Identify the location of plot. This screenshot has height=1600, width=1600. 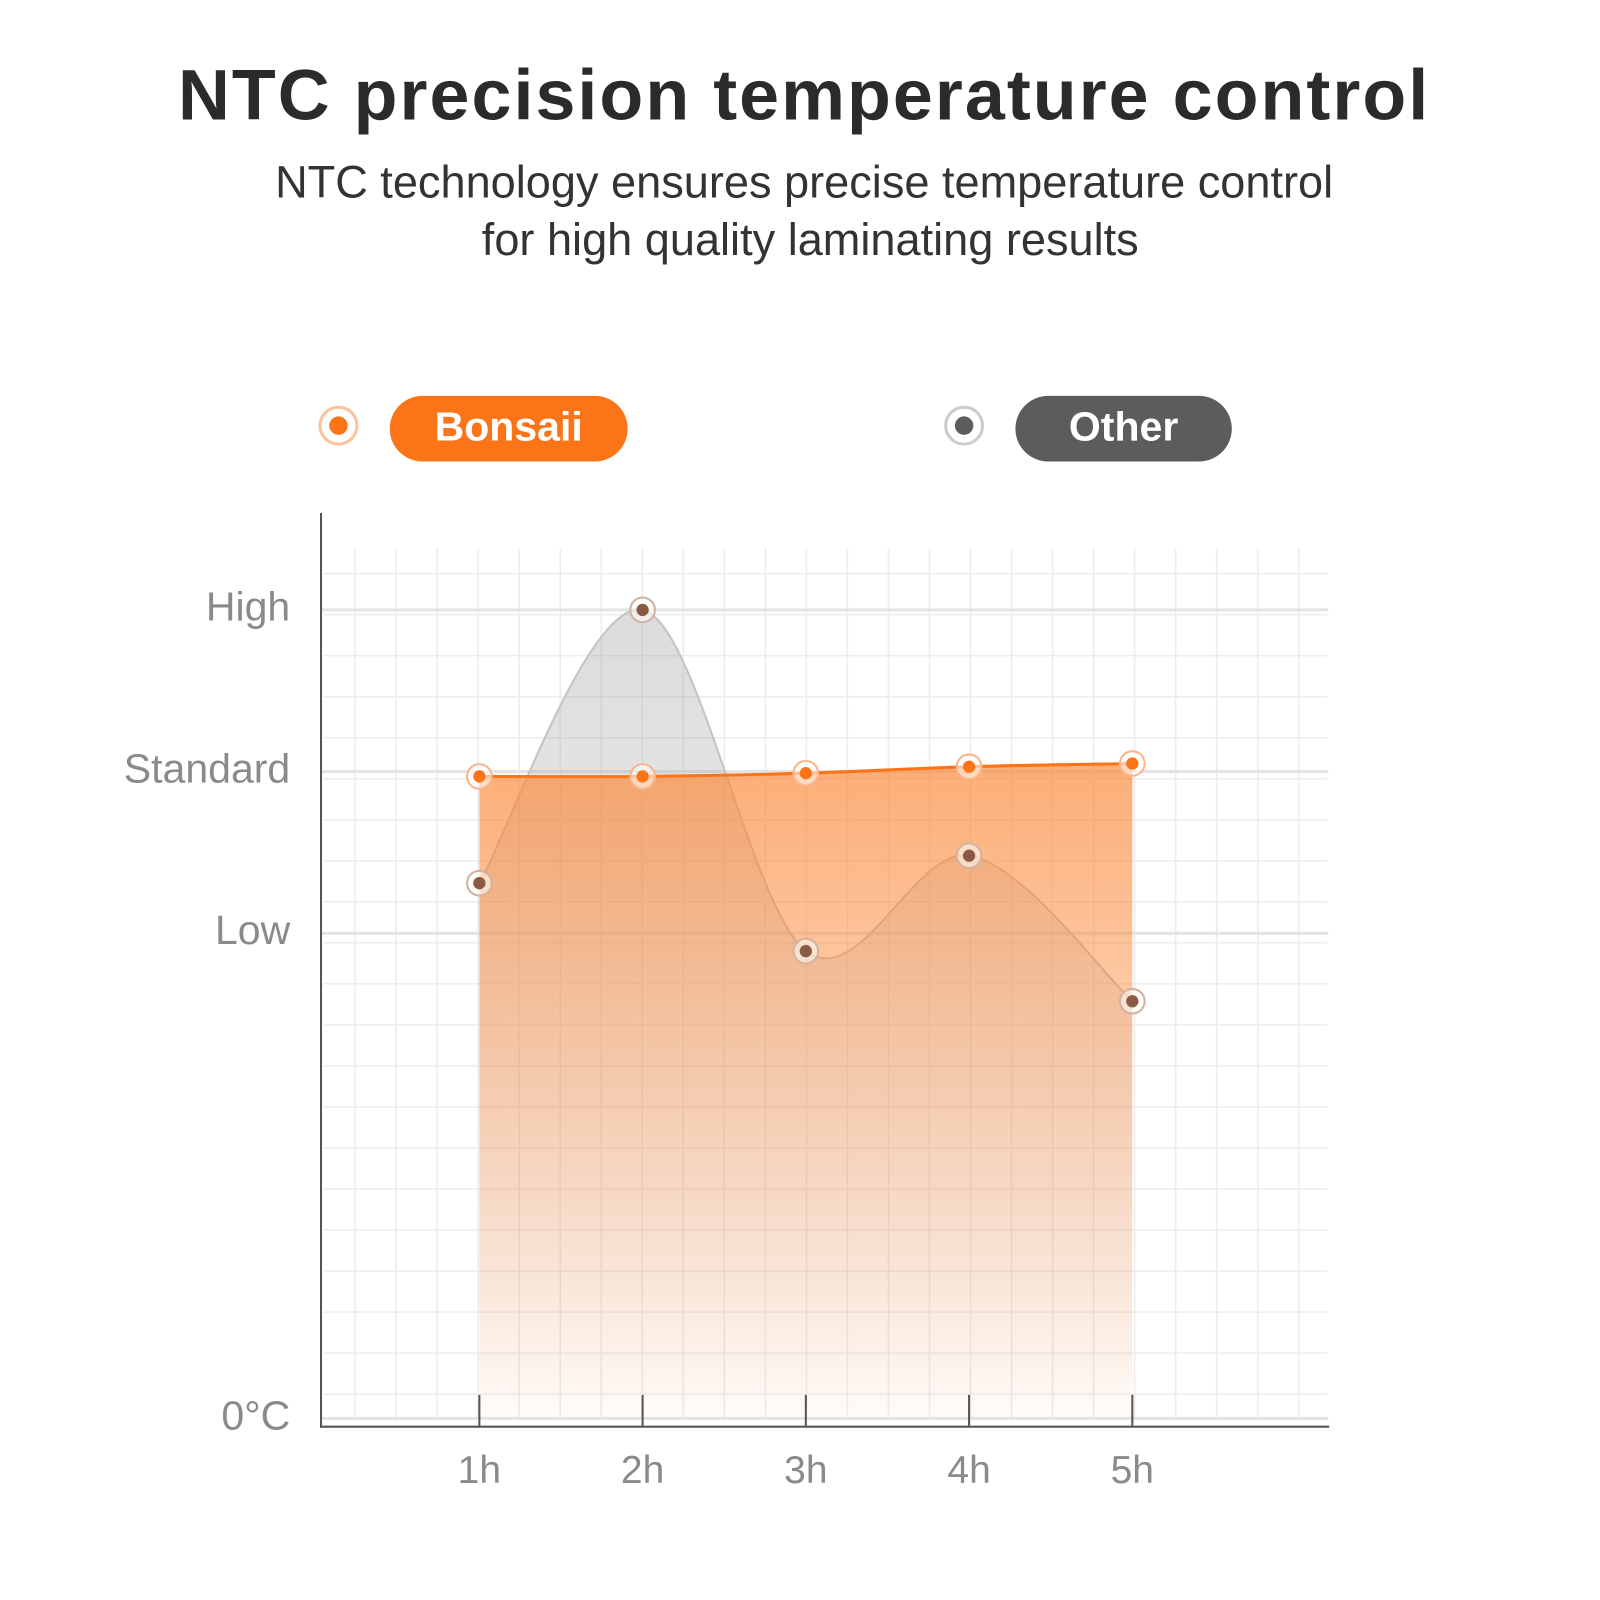
(806, 805).